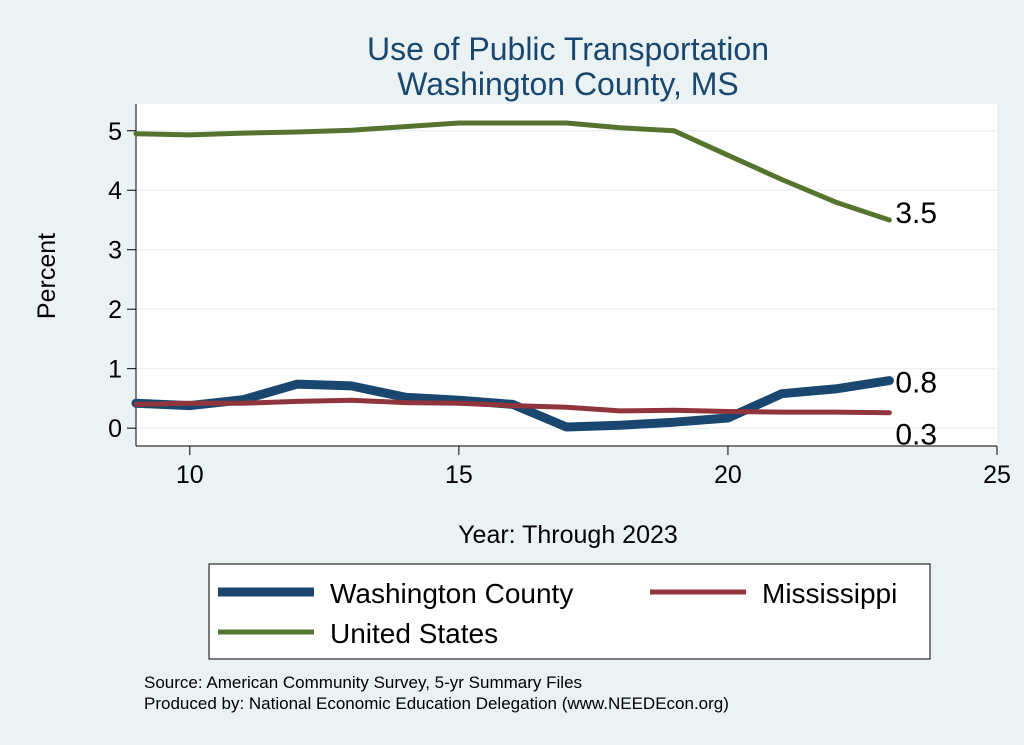  What do you see at coordinates (47, 276) in the screenshot?
I see `y-axis-title: Percent` at bounding box center [47, 276].